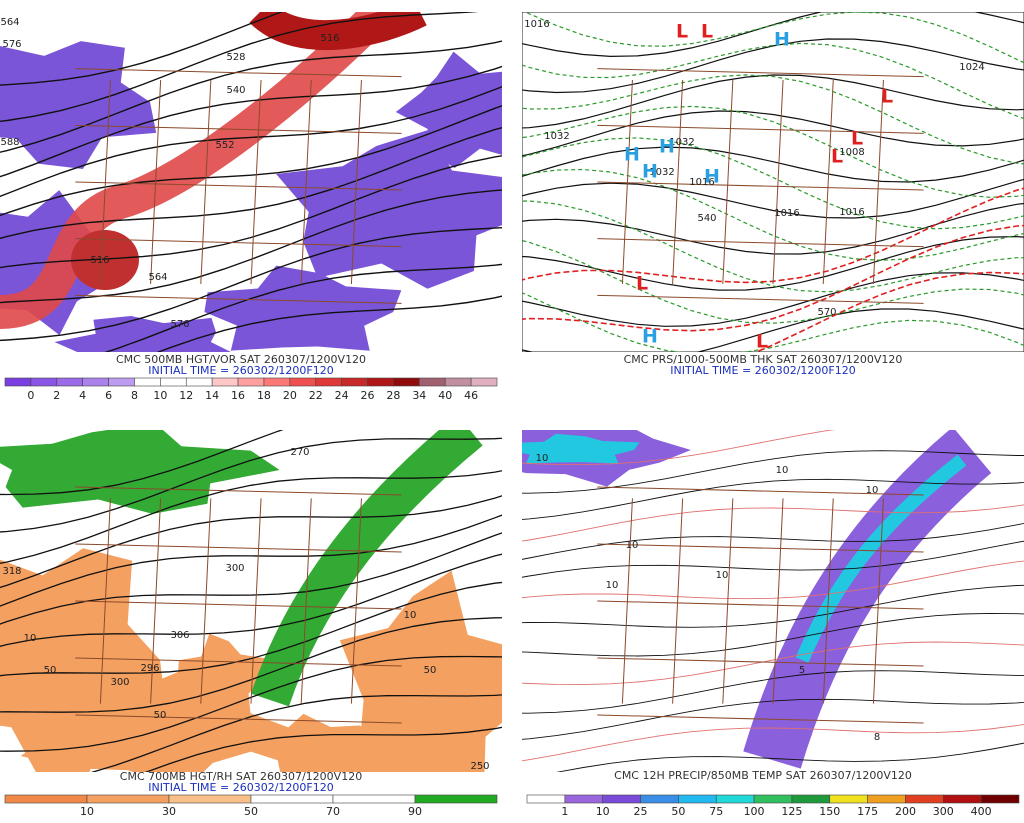 Image resolution: width=1024 pixels, height=823 pixels. I want to click on colorbar-label: 150, so click(829, 811).